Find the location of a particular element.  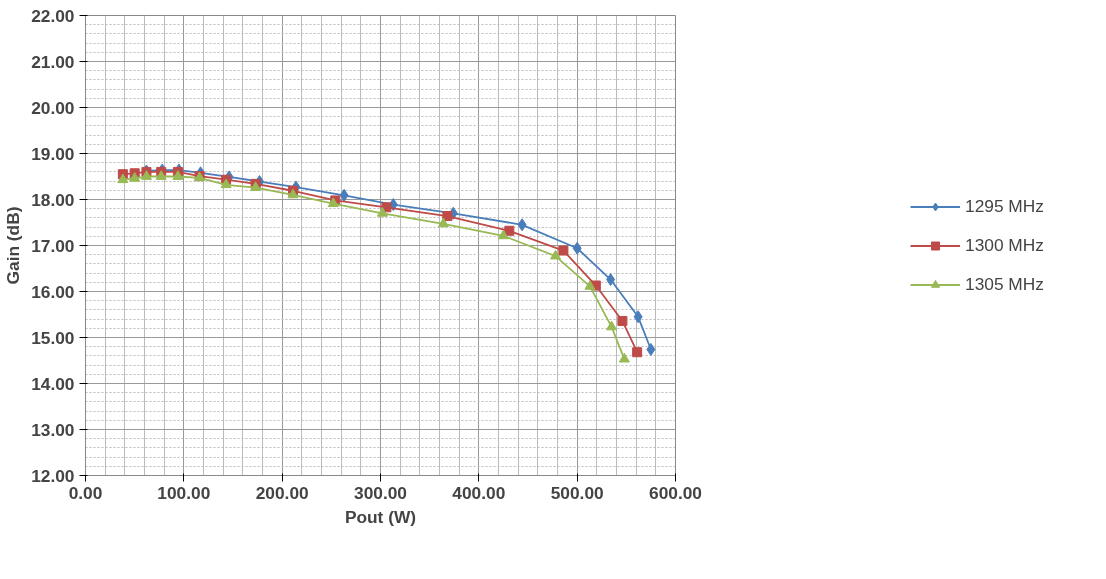

y-tick-label: 20.00 is located at coordinates (53, 107).